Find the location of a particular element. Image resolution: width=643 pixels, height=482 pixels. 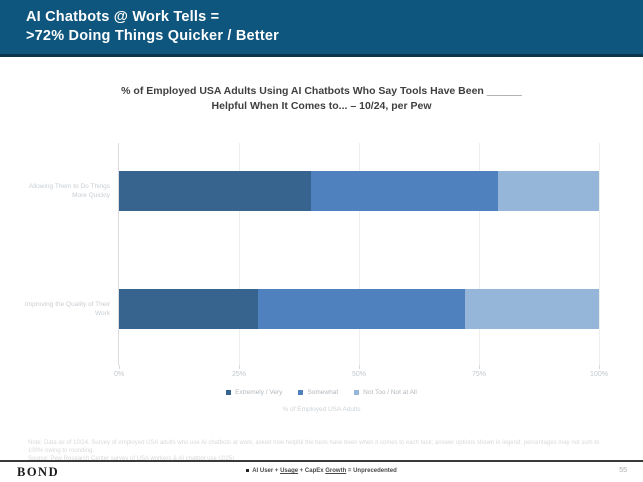

footer-section-text: + CapEx is located at coordinates (312, 471).